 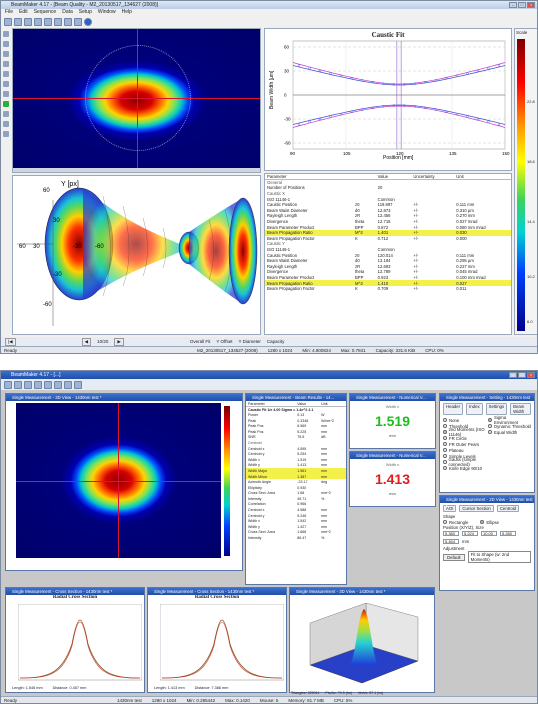 What do you see at coordinates (5, 44) in the screenshot?
I see `zoom-icon` at bounding box center [5, 44].